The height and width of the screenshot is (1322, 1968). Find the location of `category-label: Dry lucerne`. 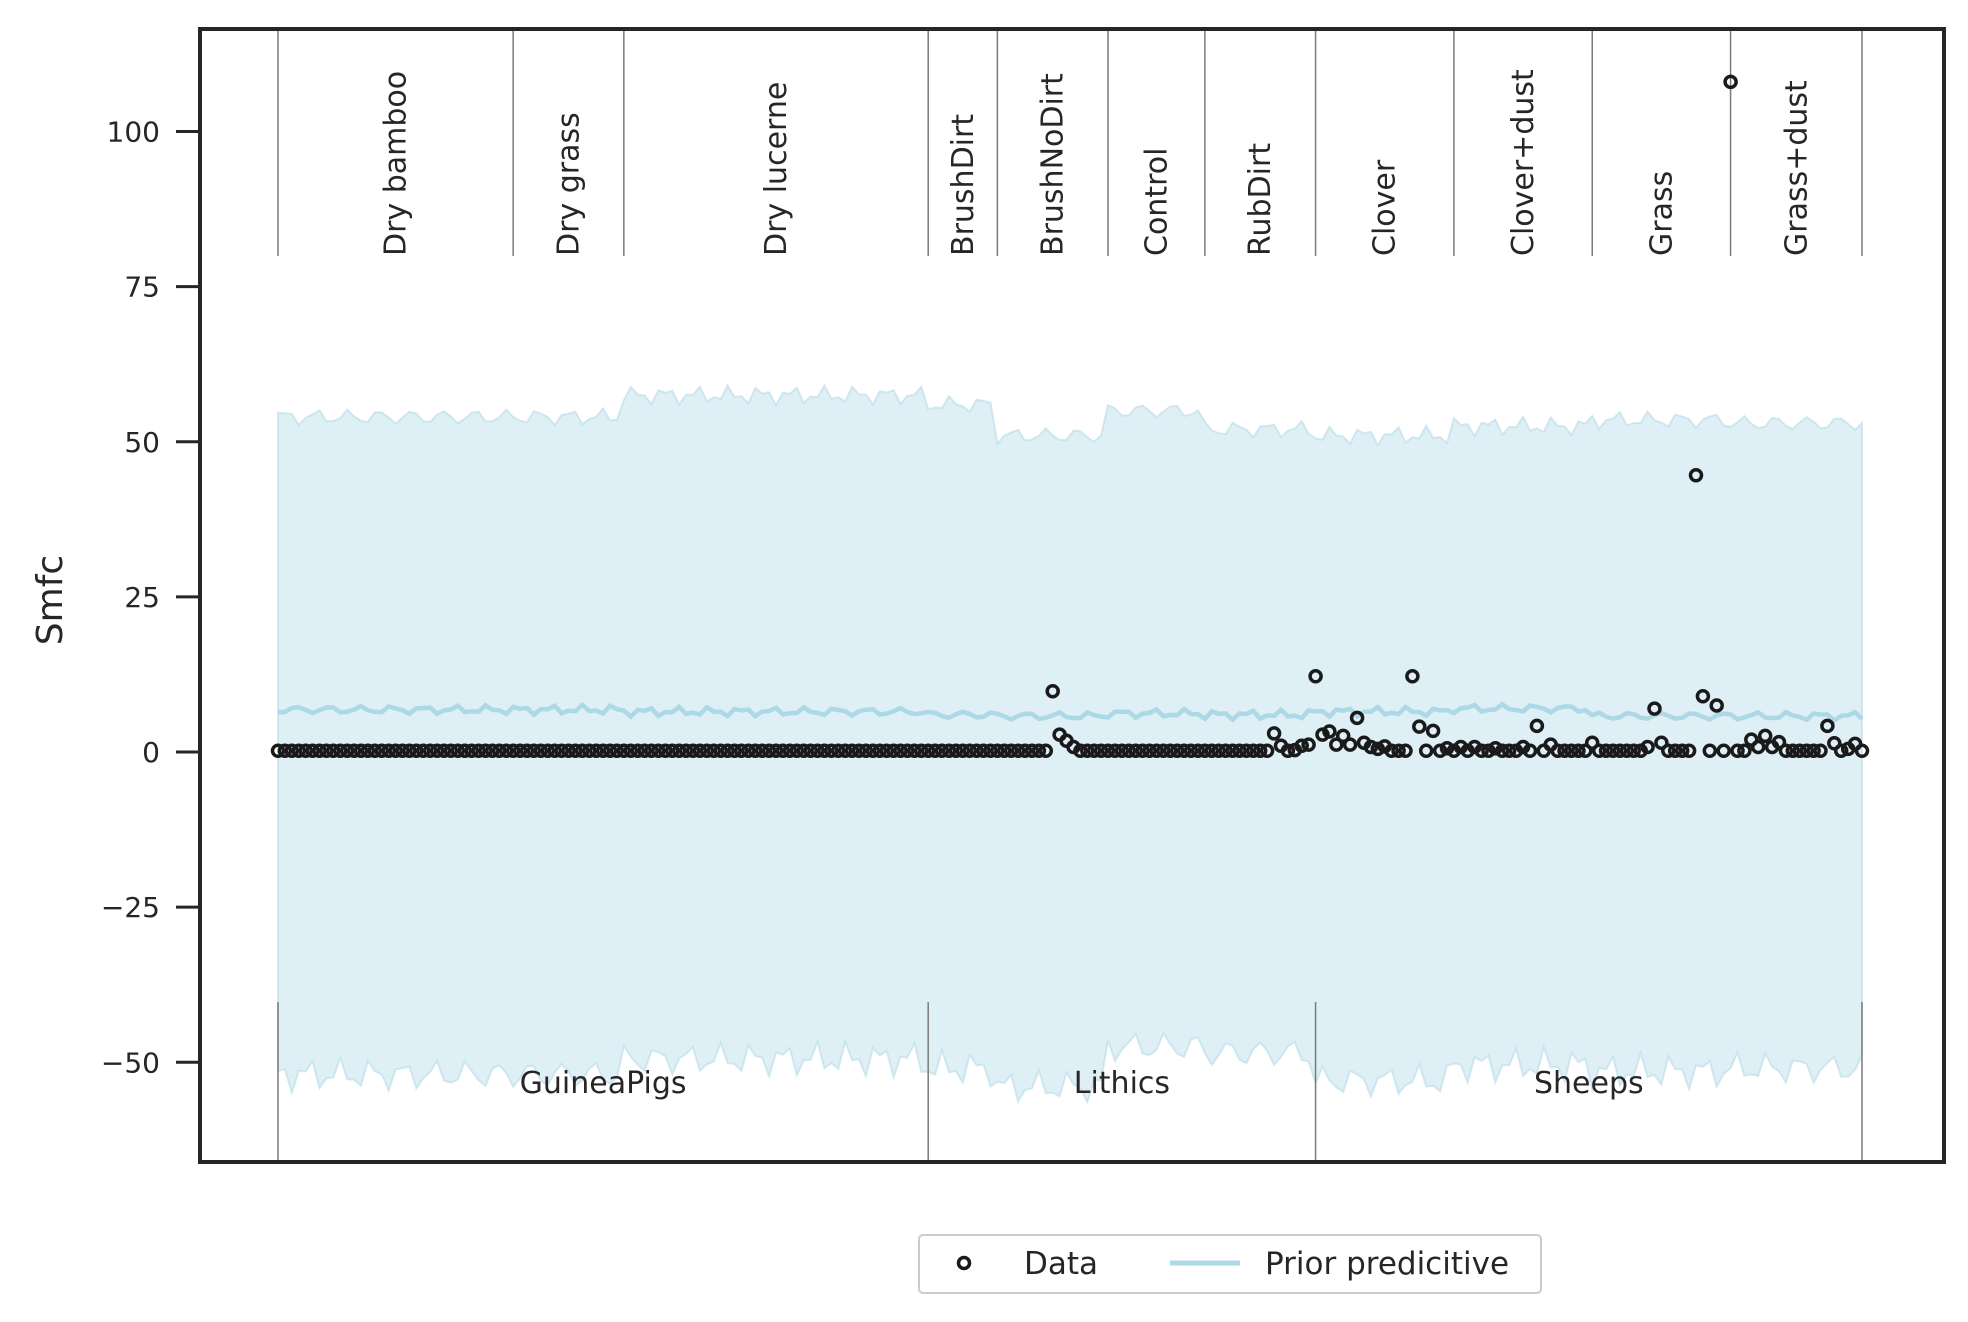

category-label: Dry lucerne is located at coordinates (776, 169).